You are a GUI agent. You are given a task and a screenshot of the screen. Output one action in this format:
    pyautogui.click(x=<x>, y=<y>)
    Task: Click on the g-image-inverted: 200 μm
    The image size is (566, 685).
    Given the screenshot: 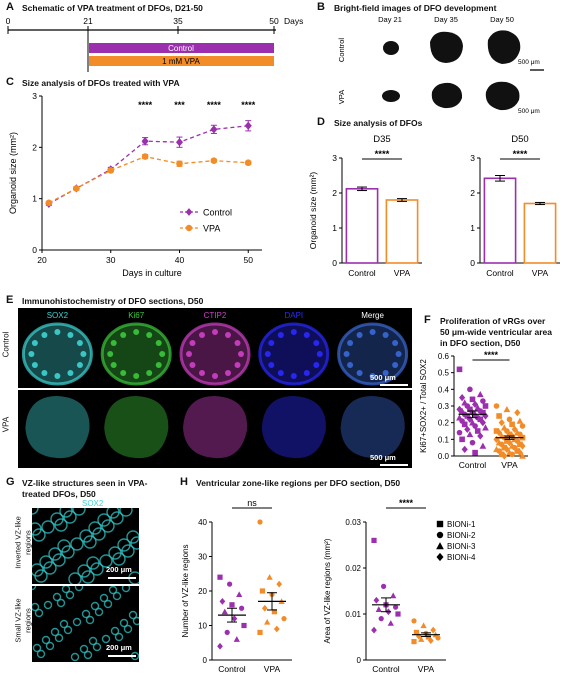 What is the action you would take?
    pyautogui.click(x=85, y=546)
    